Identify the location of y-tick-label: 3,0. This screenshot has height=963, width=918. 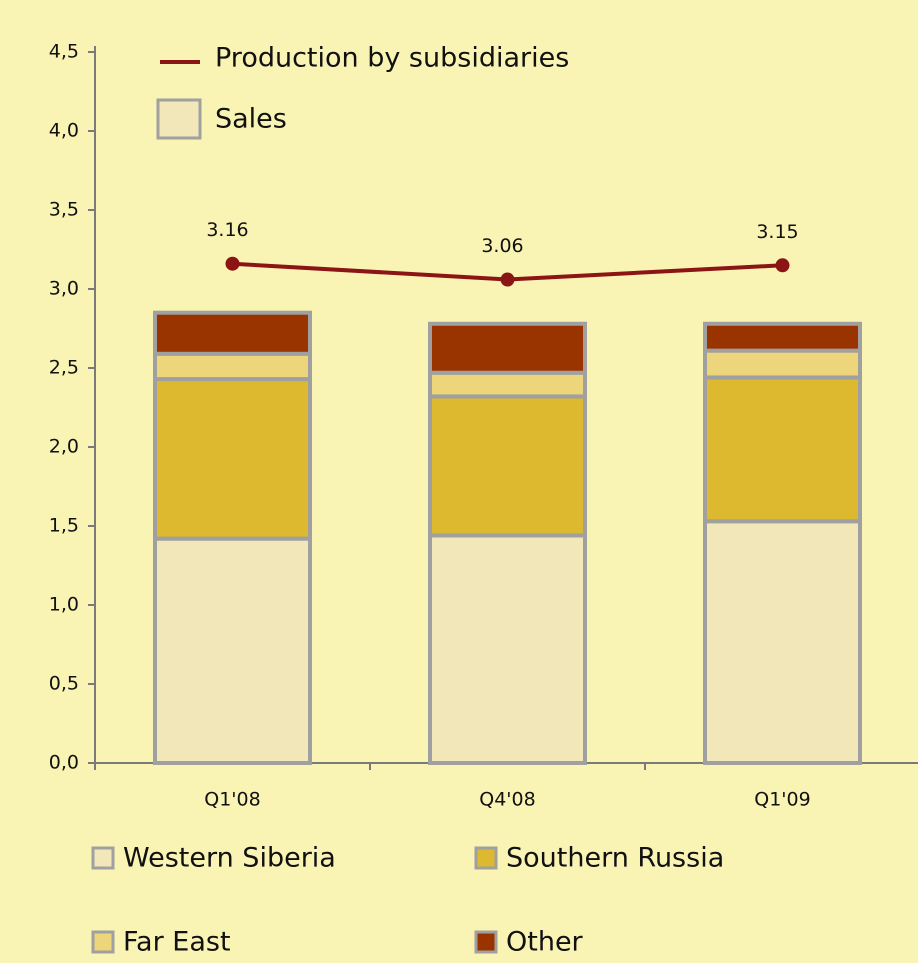
(64, 289).